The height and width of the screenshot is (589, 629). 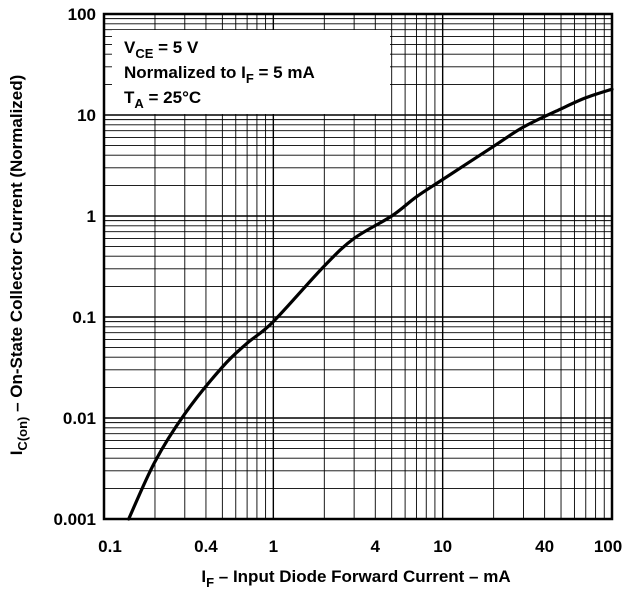 What do you see at coordinates (74, 267) in the screenshot?
I see `y-tick-labels: 0.001 0.01 0.1 1 10 100` at bounding box center [74, 267].